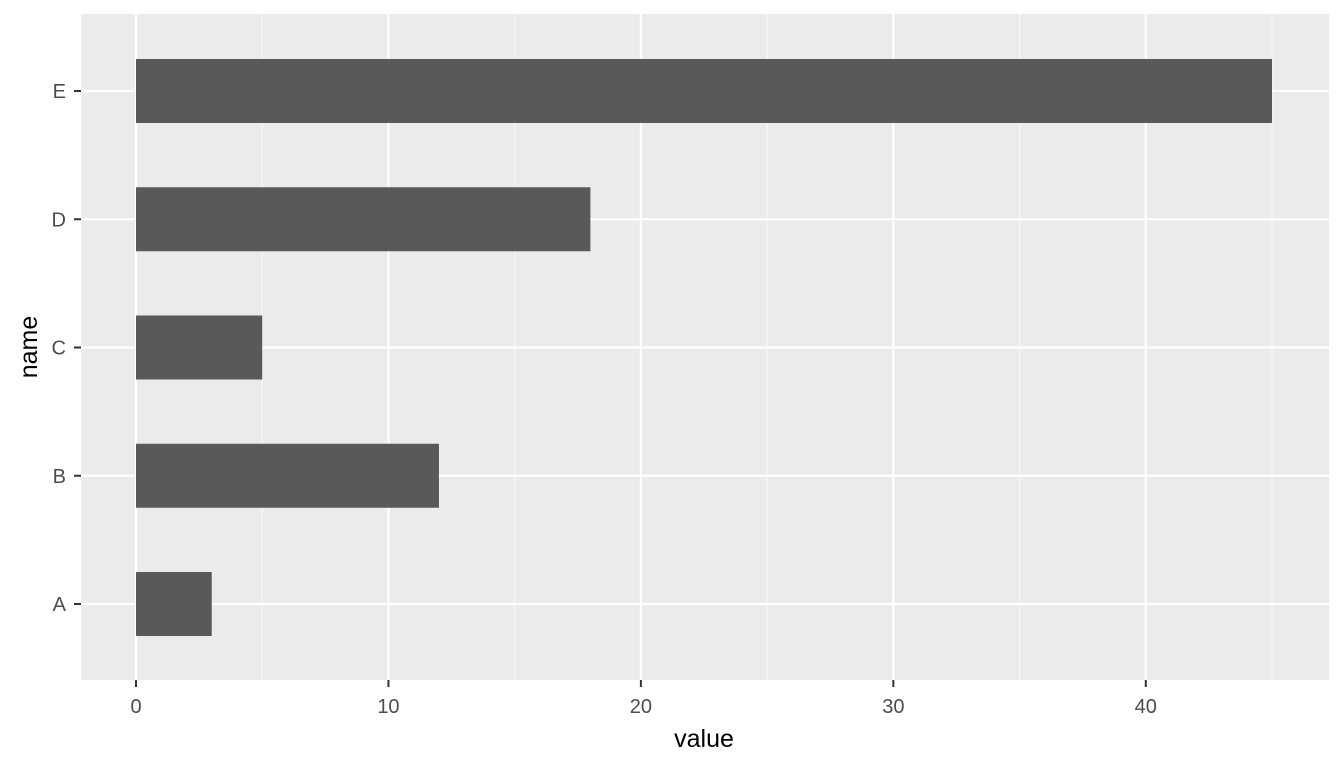 This screenshot has width=1344, height=773. Describe the element at coordinates (287, 475) in the screenshot. I see `bar-b` at that location.